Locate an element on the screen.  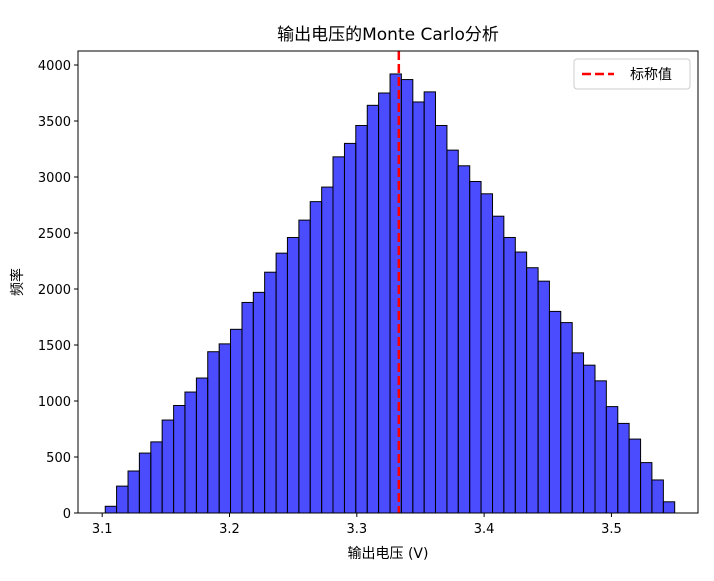
x-tick-label: 3.3 is located at coordinates (356, 529).